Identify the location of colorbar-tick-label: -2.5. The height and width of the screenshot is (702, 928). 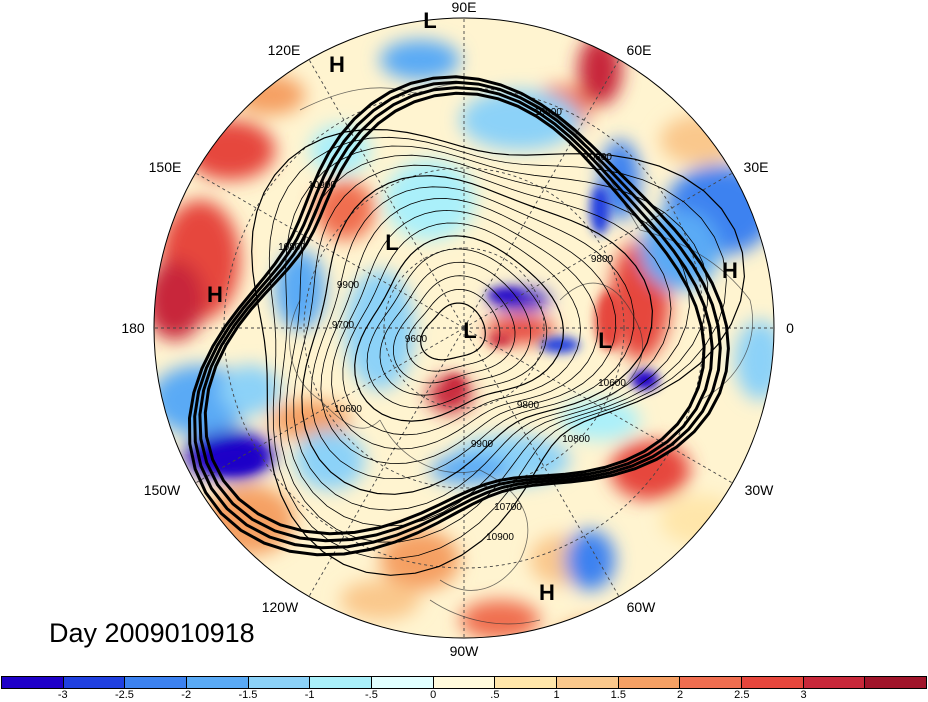
(124, 695).